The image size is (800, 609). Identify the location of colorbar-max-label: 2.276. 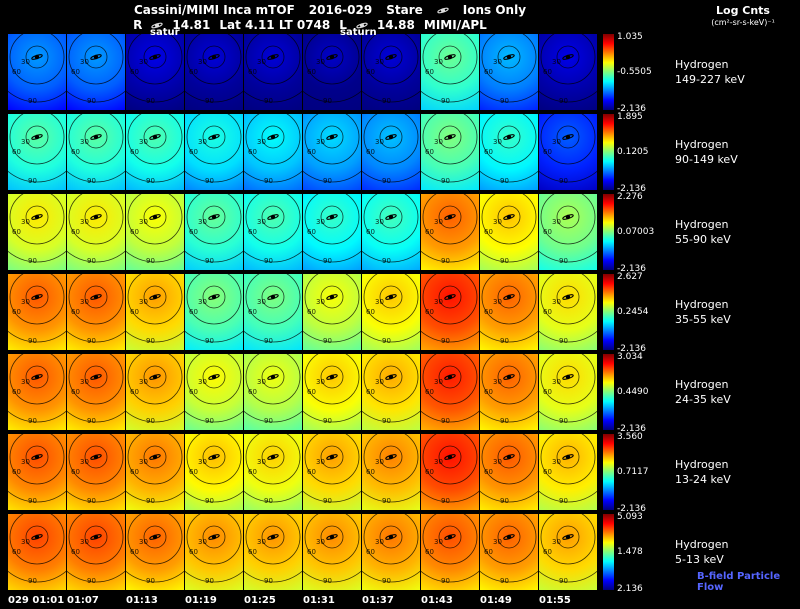
(630, 197).